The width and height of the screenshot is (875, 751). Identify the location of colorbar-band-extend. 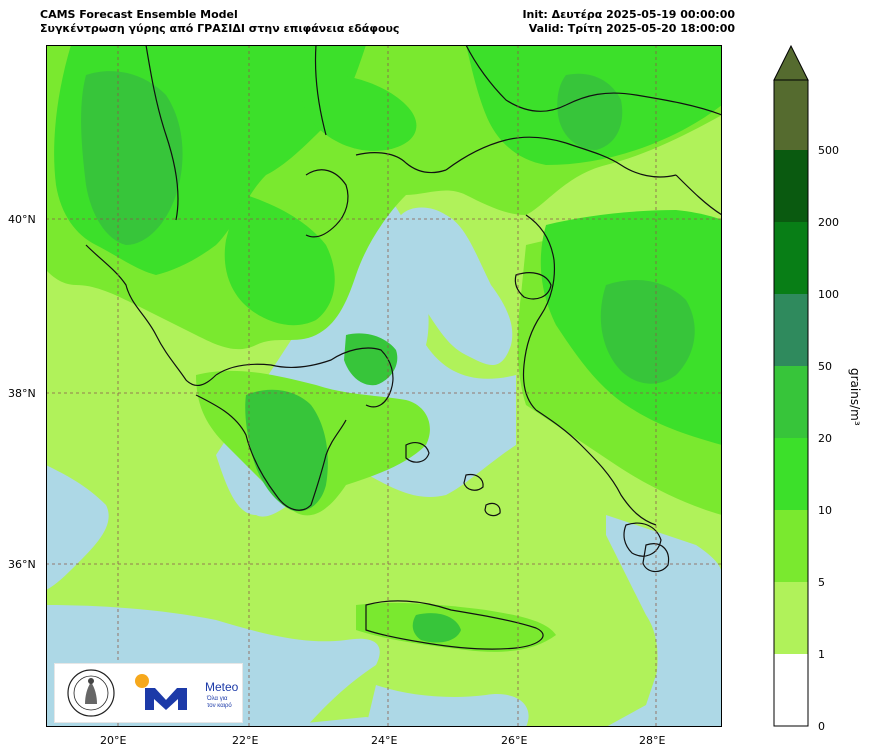
(791, 115).